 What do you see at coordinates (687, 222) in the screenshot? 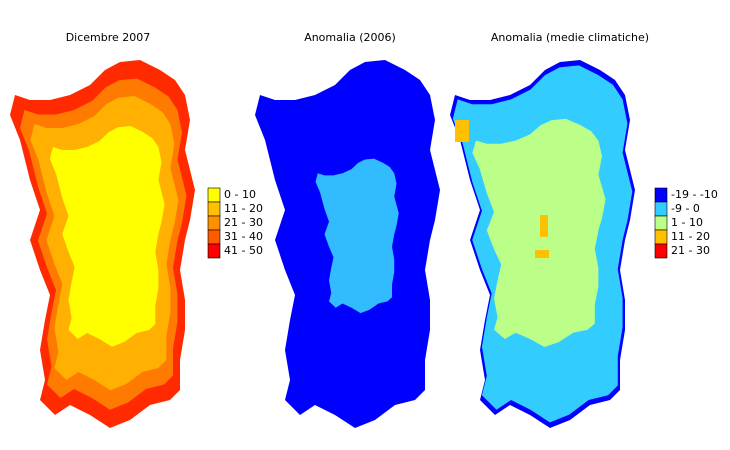
I see `legend-label: 1 - 10` at bounding box center [687, 222].